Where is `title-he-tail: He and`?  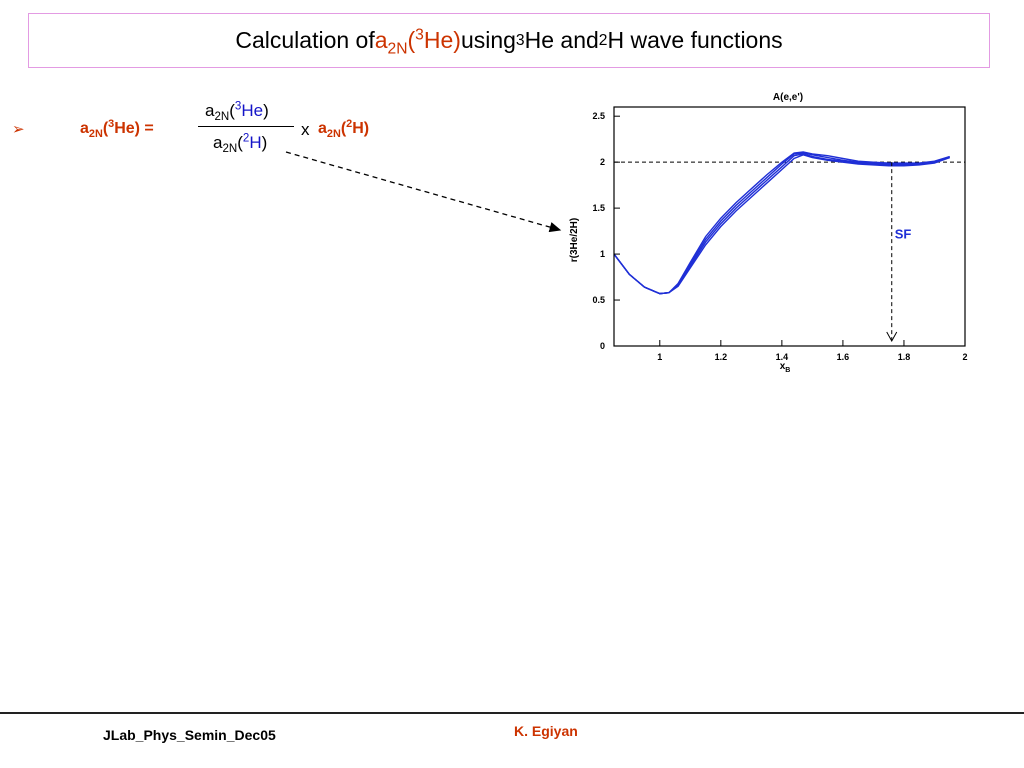
title-he-tail: He and is located at coordinates (561, 40).